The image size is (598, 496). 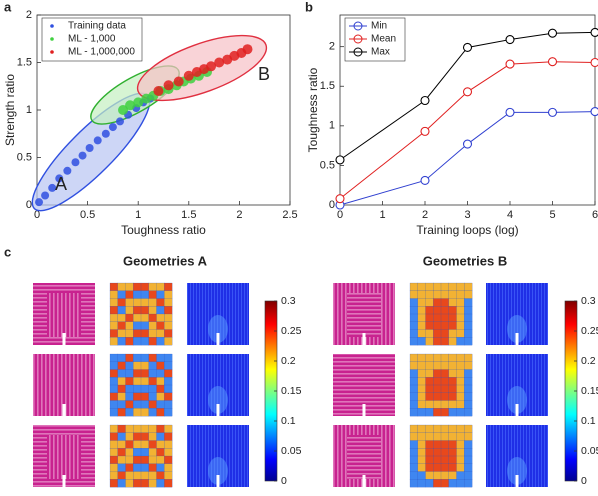 What do you see at coordinates (97, 26) in the screenshot?
I see `legend-label: Training data` at bounding box center [97, 26].